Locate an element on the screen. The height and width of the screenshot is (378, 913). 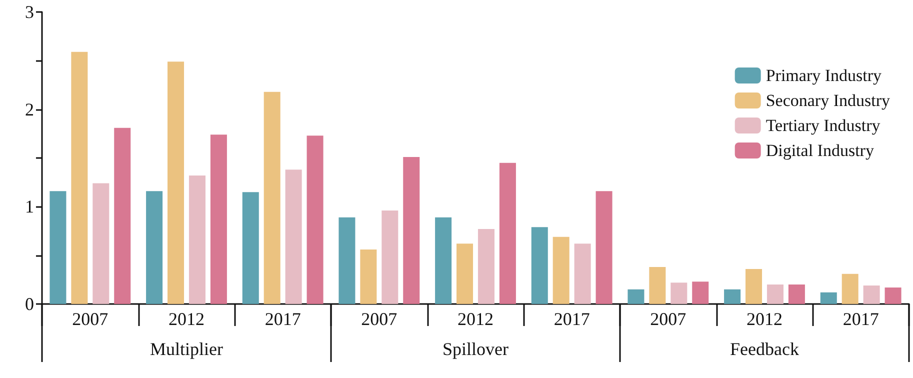
y-tick-label: 3 is located at coordinates (29, 12).